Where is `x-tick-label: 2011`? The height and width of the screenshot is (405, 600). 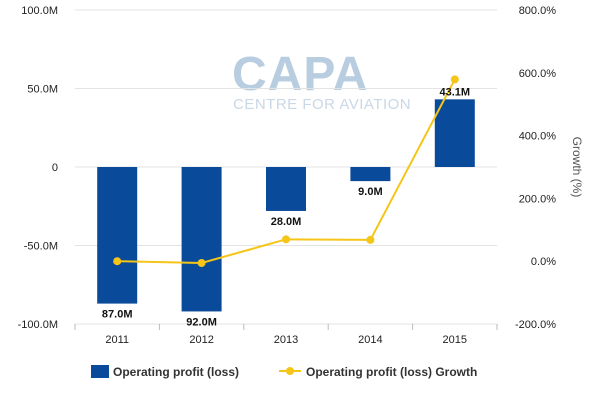 x-tick-label: 2011 is located at coordinates (117, 340).